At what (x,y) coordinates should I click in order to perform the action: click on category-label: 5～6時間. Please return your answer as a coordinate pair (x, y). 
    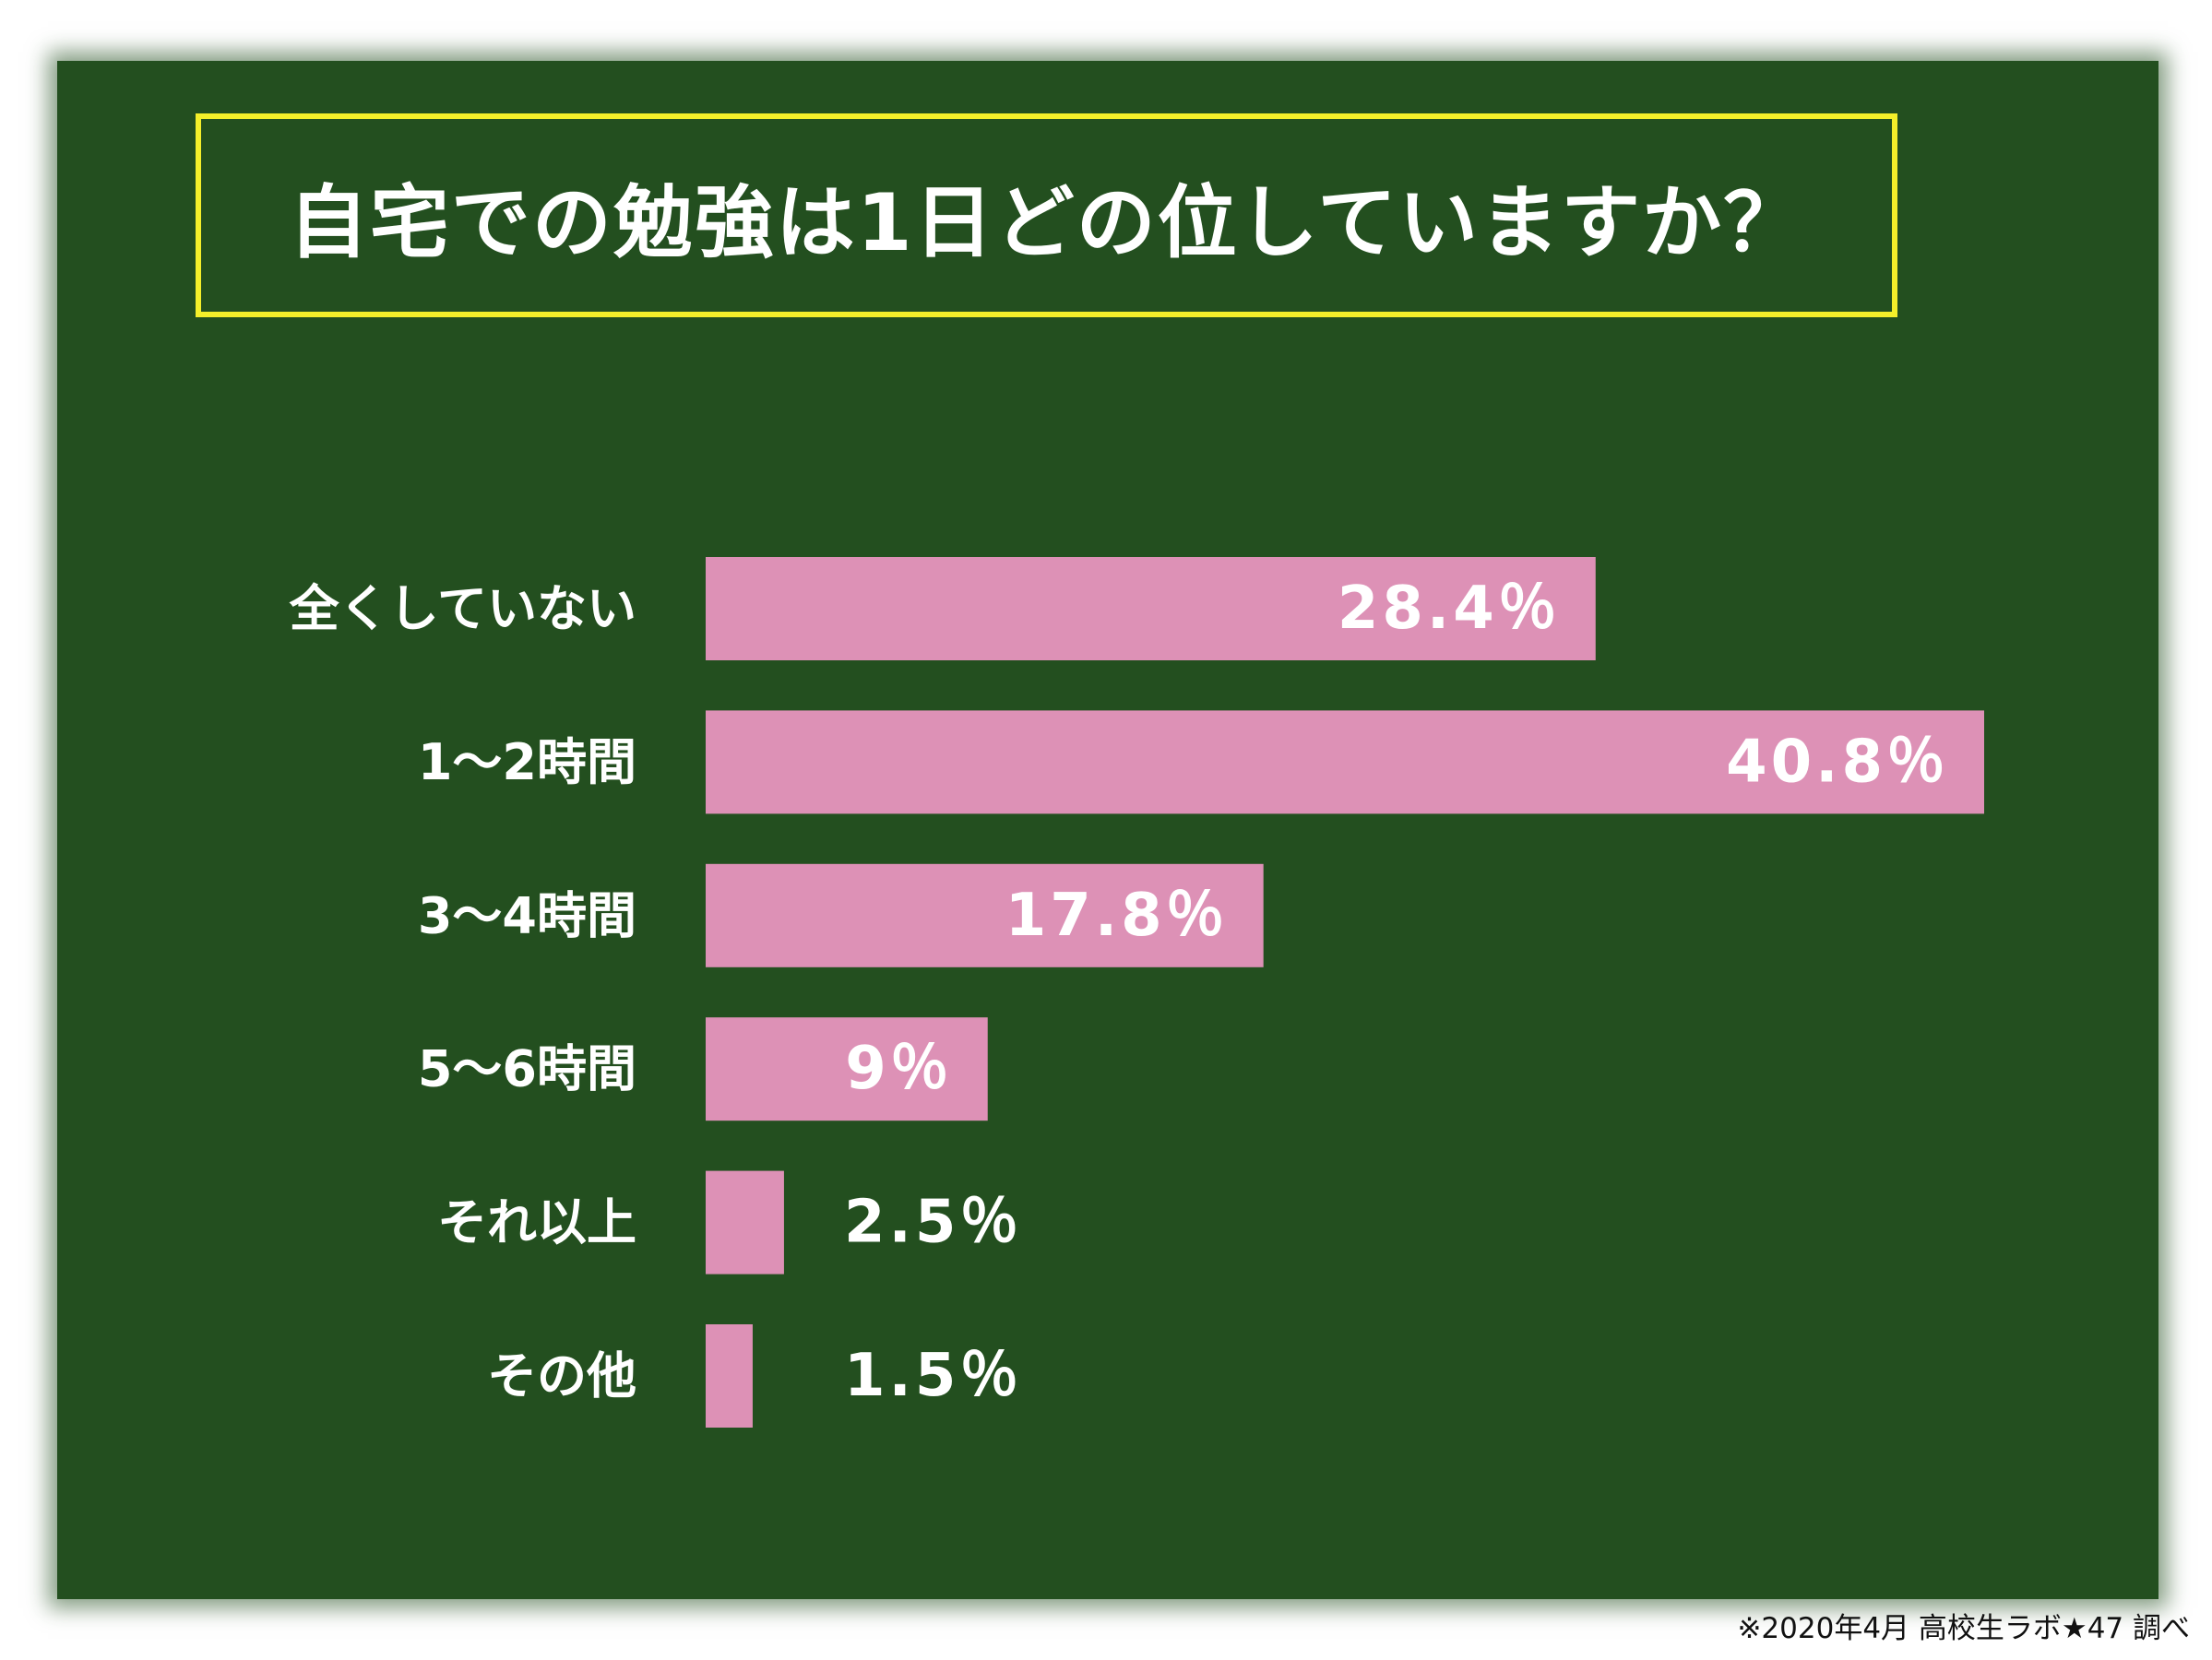
    Looking at the image, I should click on (527, 1069).